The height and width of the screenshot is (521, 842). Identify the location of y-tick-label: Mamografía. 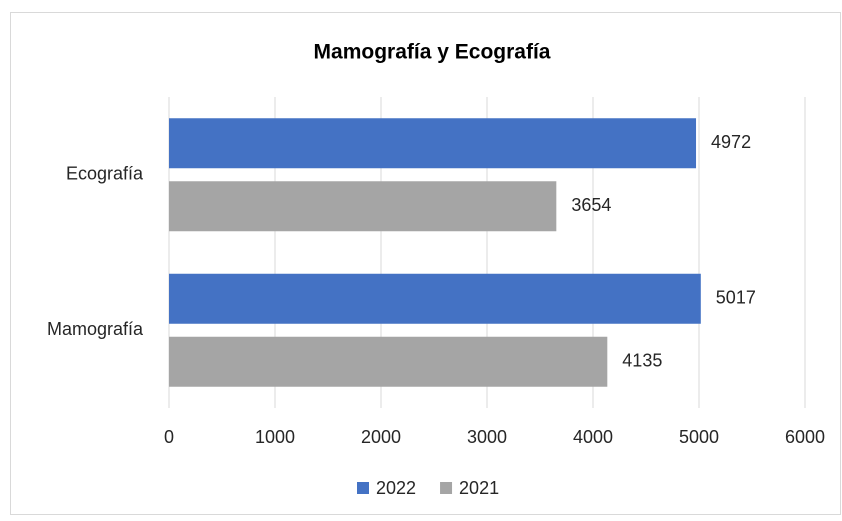
(95, 329).